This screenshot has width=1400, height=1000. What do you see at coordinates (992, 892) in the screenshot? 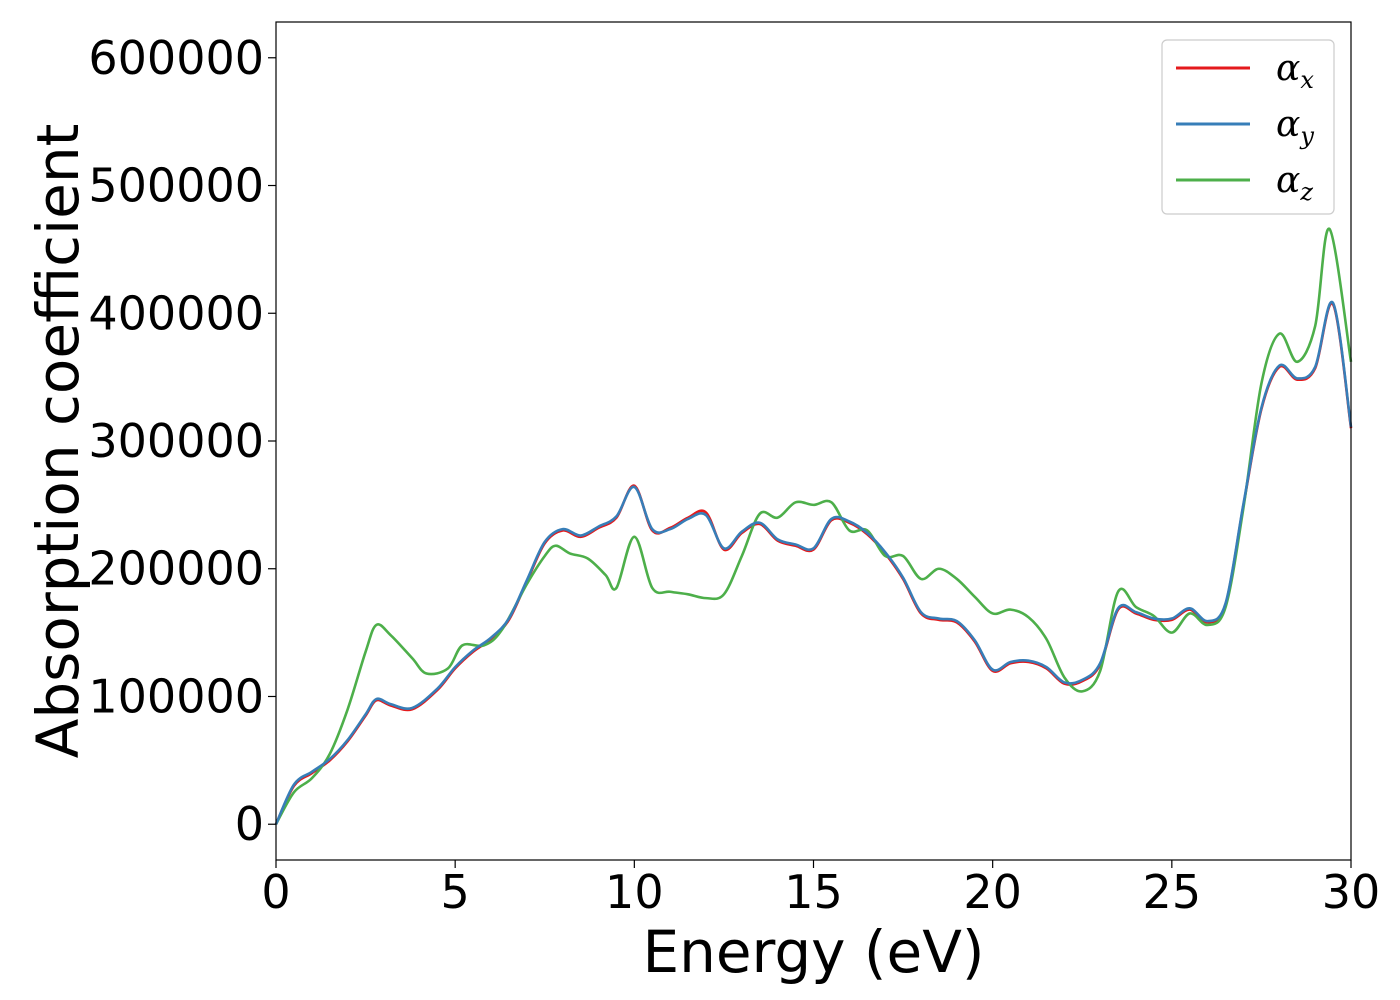
I see `x-tick-label: 20` at bounding box center [992, 892].